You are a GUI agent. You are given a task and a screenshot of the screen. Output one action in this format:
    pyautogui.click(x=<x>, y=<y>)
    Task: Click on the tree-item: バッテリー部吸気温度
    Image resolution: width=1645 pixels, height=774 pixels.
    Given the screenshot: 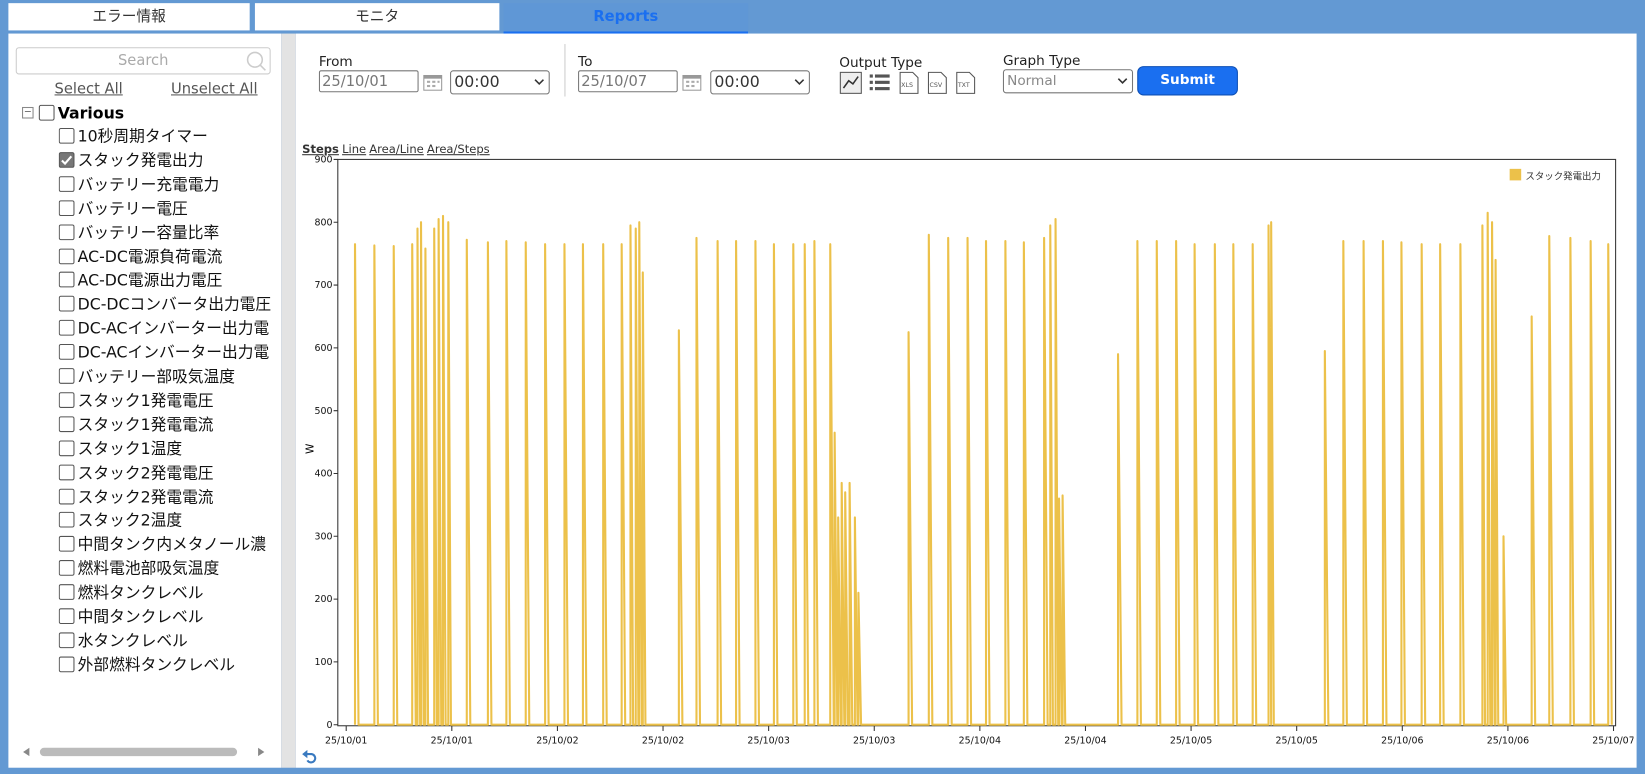 What is the action you would take?
    pyautogui.click(x=169, y=376)
    